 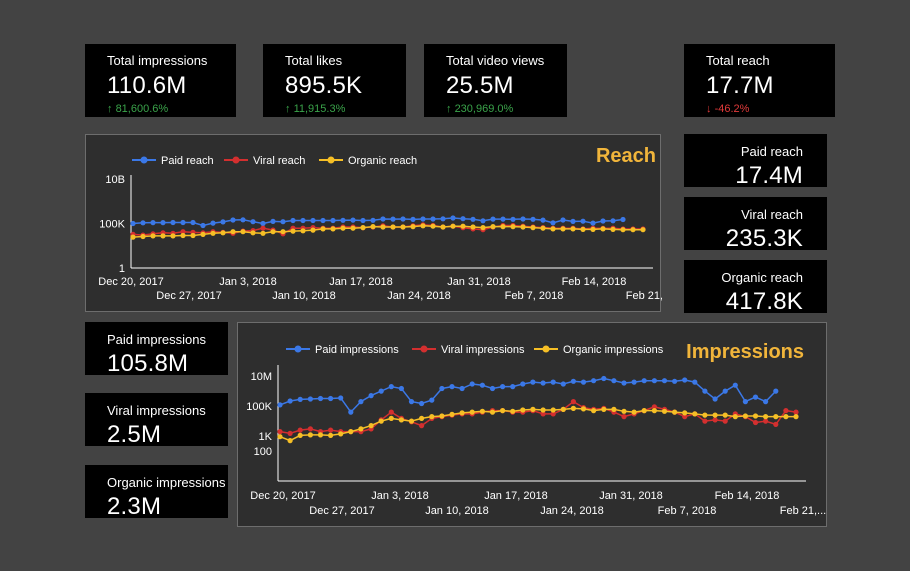 What do you see at coordinates (248, 282) in the screenshot?
I see `x-tick-label: Jan 3, 2018` at bounding box center [248, 282].